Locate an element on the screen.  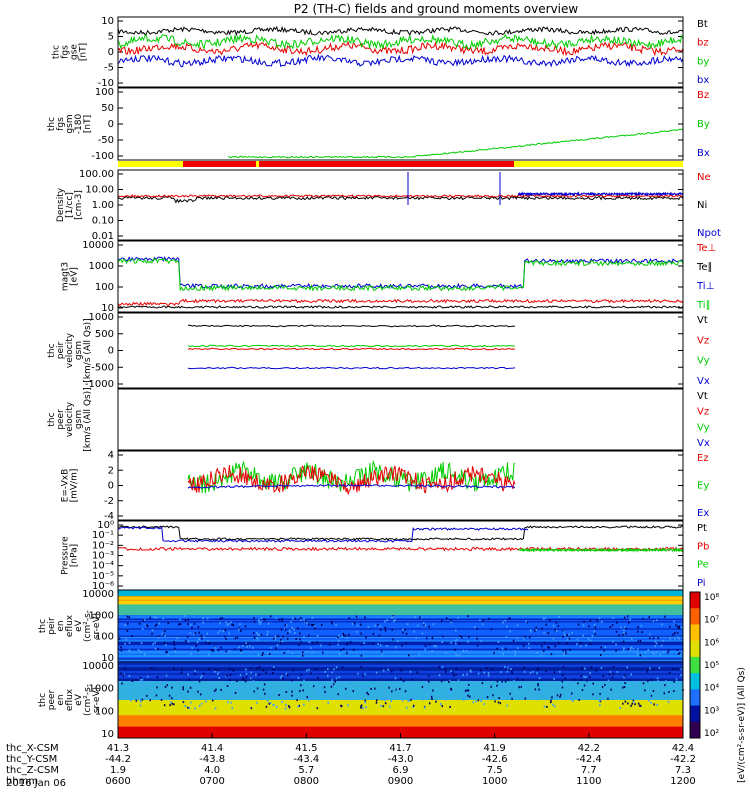
legend-Vy: Vy is located at coordinates (703, 427).